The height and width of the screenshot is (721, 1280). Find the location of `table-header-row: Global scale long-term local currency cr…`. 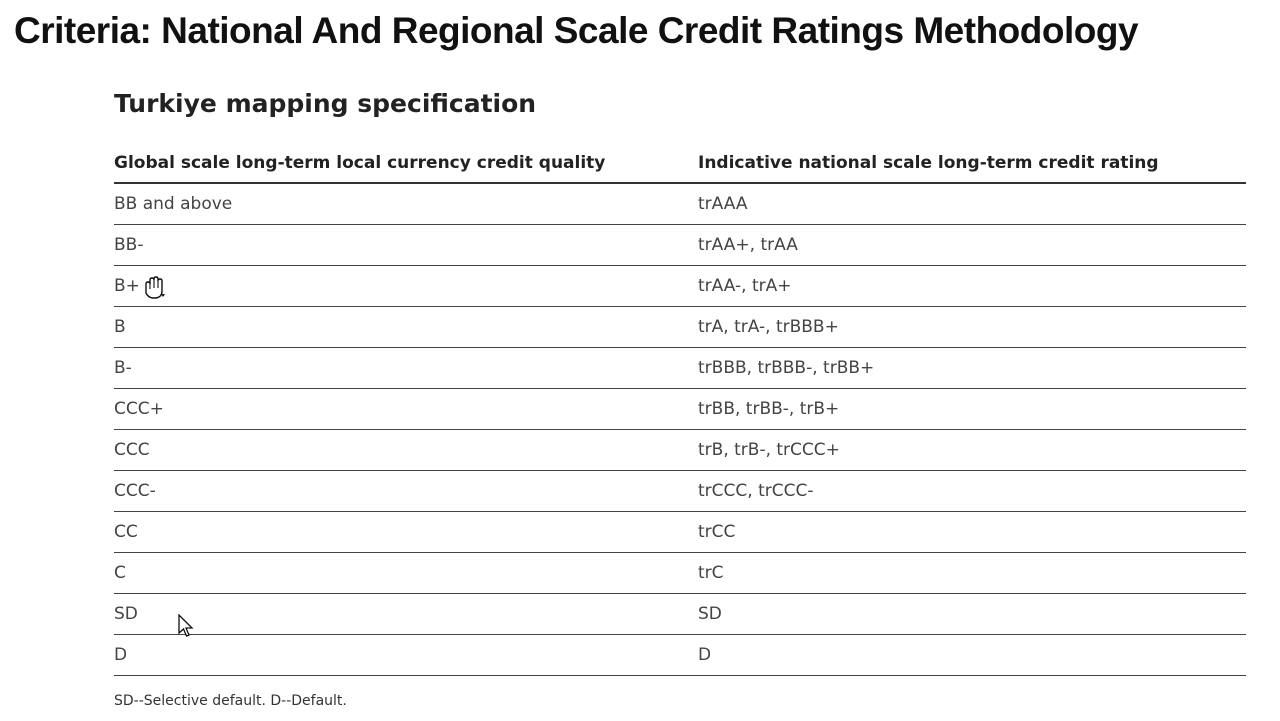

table-header-row: Global scale long-term local currency cr… is located at coordinates (680, 163).